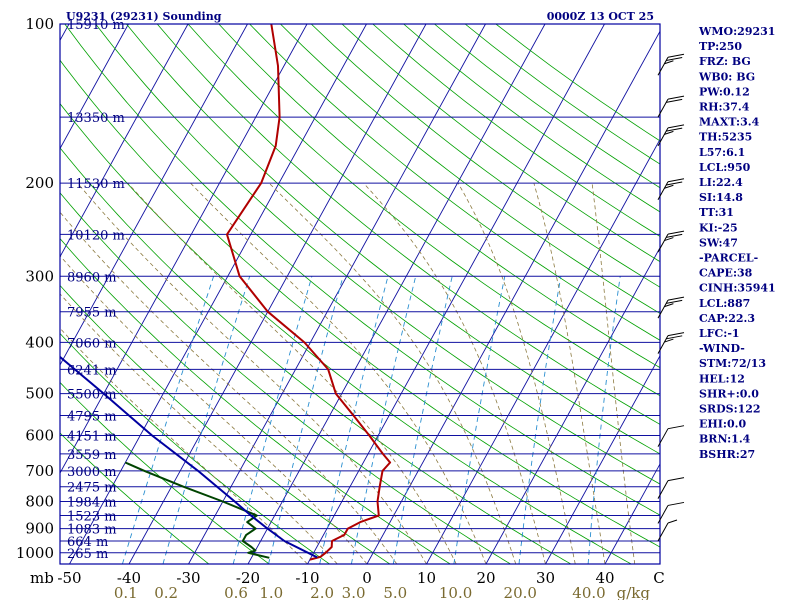 The height and width of the screenshot is (600, 800). What do you see at coordinates (166, 592) in the screenshot?
I see `mixing-ratio-tick-label: 0.2` at bounding box center [166, 592].